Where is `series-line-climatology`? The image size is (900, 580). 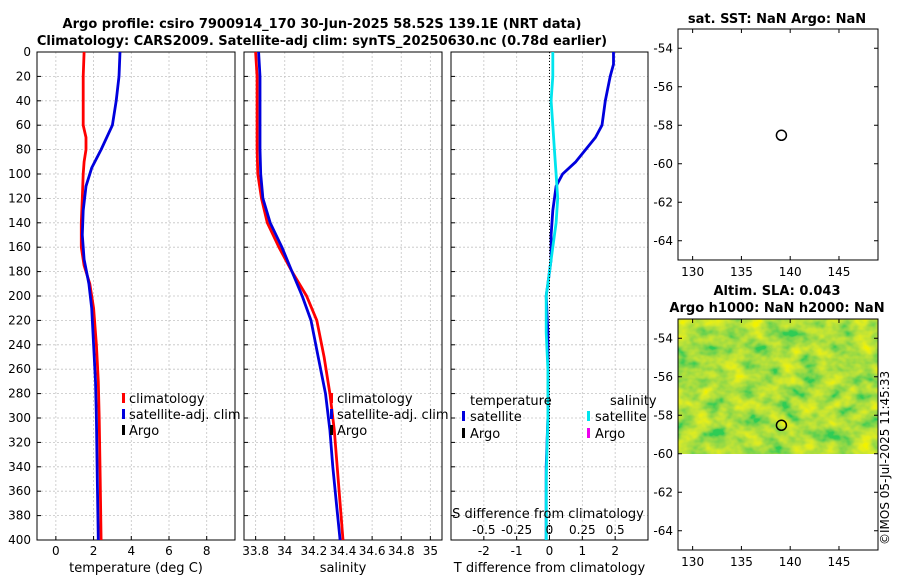 series-line-climatology is located at coordinates (91, 296).